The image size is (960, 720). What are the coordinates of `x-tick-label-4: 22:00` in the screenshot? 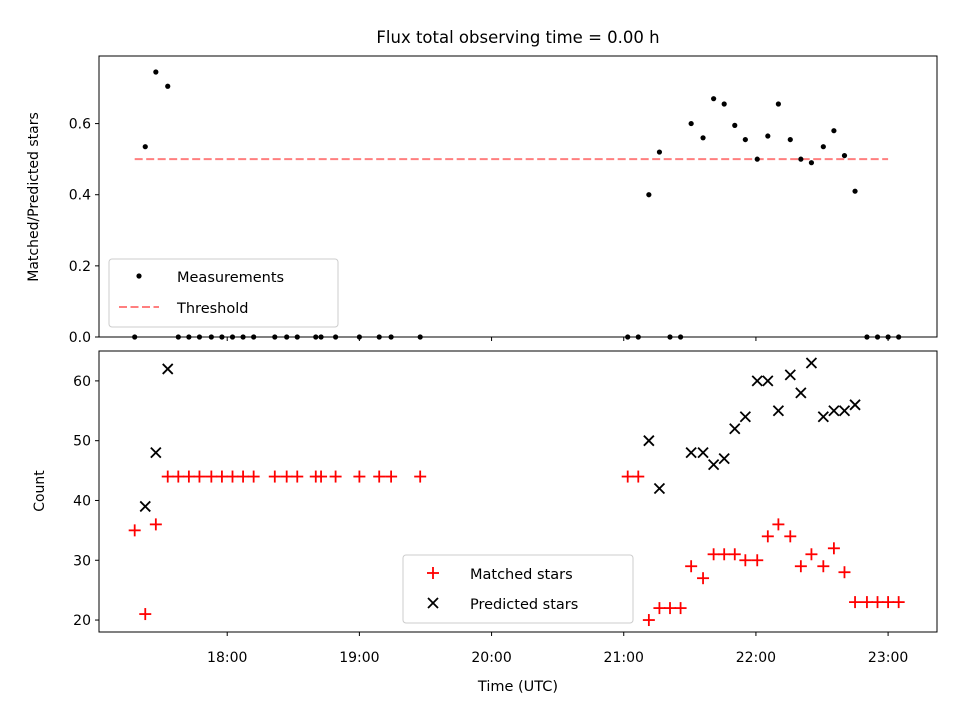 It's located at (756, 658).